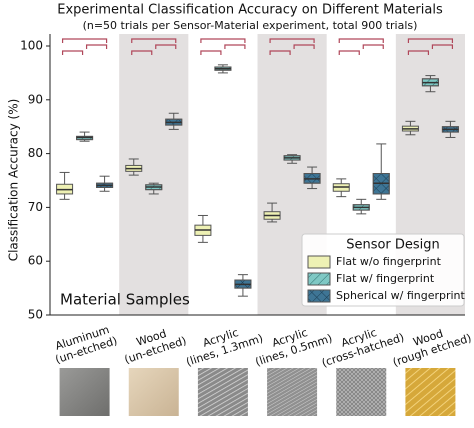 This screenshot has height=428, width=474. What do you see at coordinates (125, 300) in the screenshot?
I see `annotation: Material Samples` at bounding box center [125, 300].